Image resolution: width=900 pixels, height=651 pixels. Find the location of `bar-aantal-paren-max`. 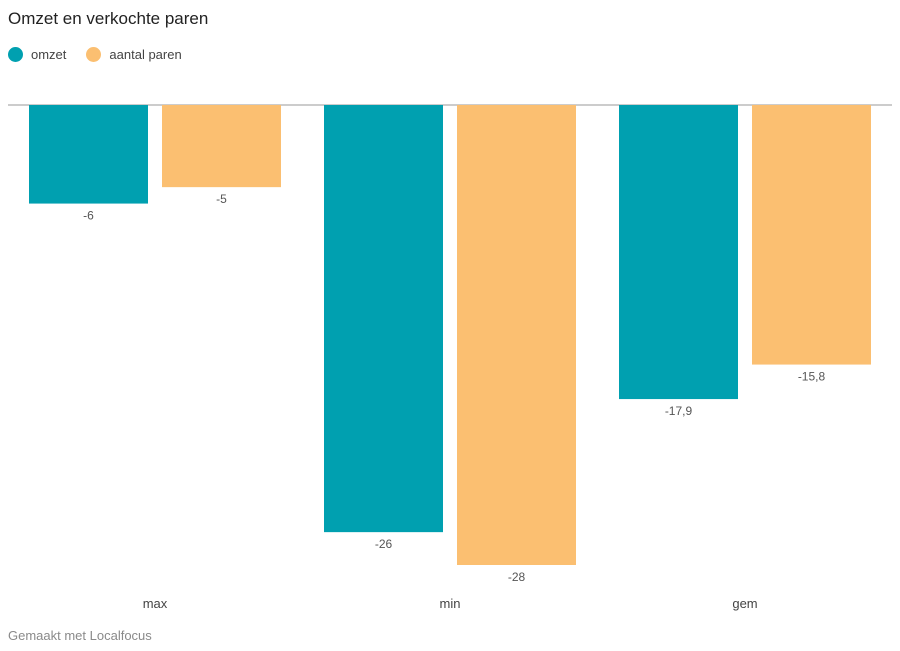

bar-aantal-paren-max is located at coordinates (221, 146).